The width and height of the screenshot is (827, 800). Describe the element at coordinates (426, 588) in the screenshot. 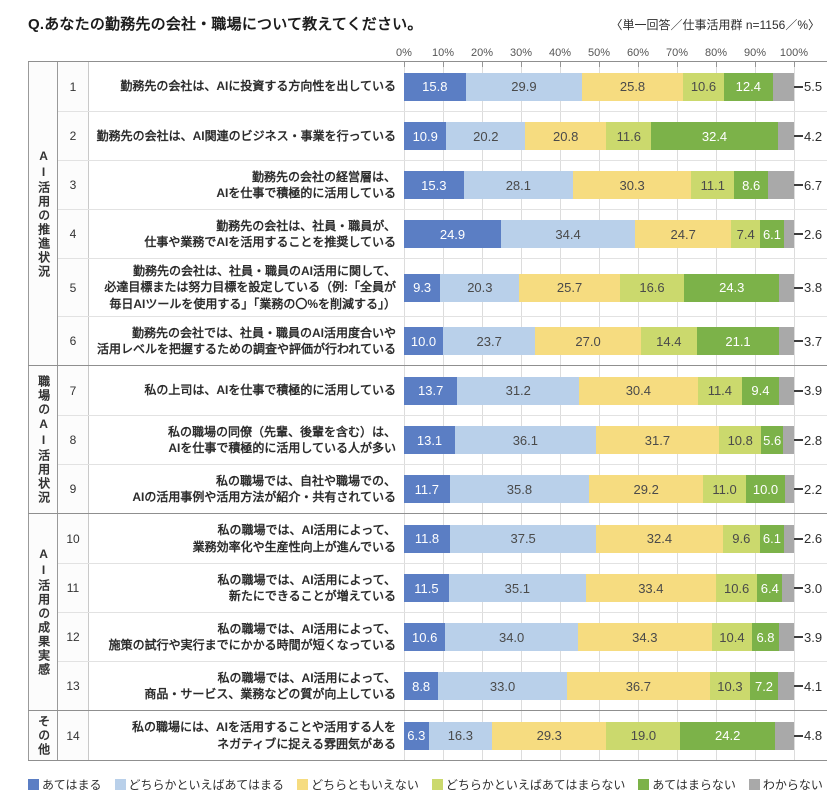

I see `segment-value-label: 11.5` at that location.